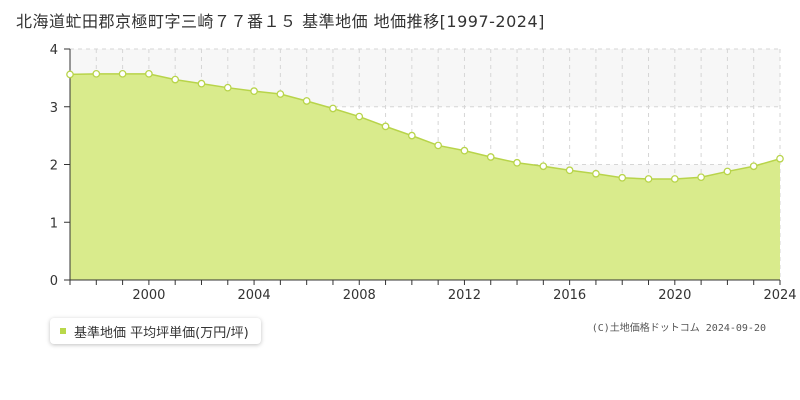 The height and width of the screenshot is (400, 800). What do you see at coordinates (148, 295) in the screenshot?
I see `x-tick-label: 2000` at bounding box center [148, 295].